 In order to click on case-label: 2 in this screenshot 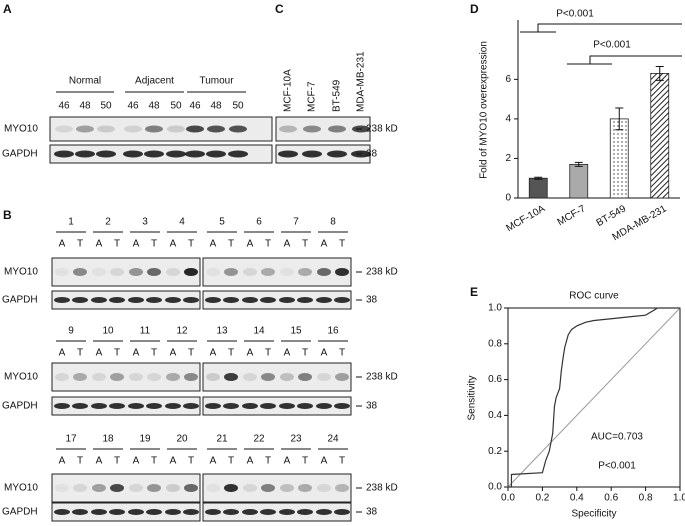, I will do `click(108, 222)`.